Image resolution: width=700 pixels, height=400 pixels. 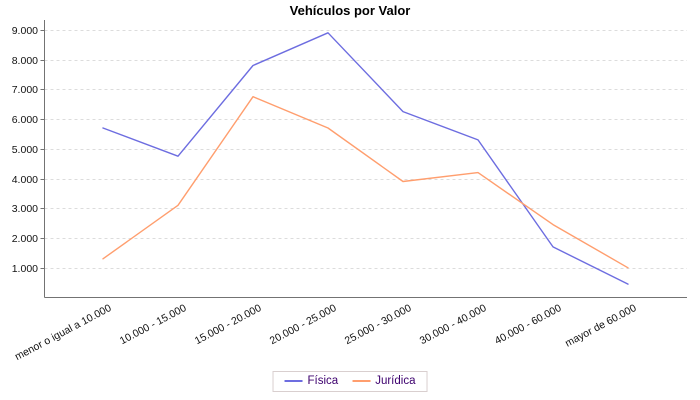 What do you see at coordinates (25, 61) in the screenshot?
I see `y-tick-label: 8.000` at bounding box center [25, 61].